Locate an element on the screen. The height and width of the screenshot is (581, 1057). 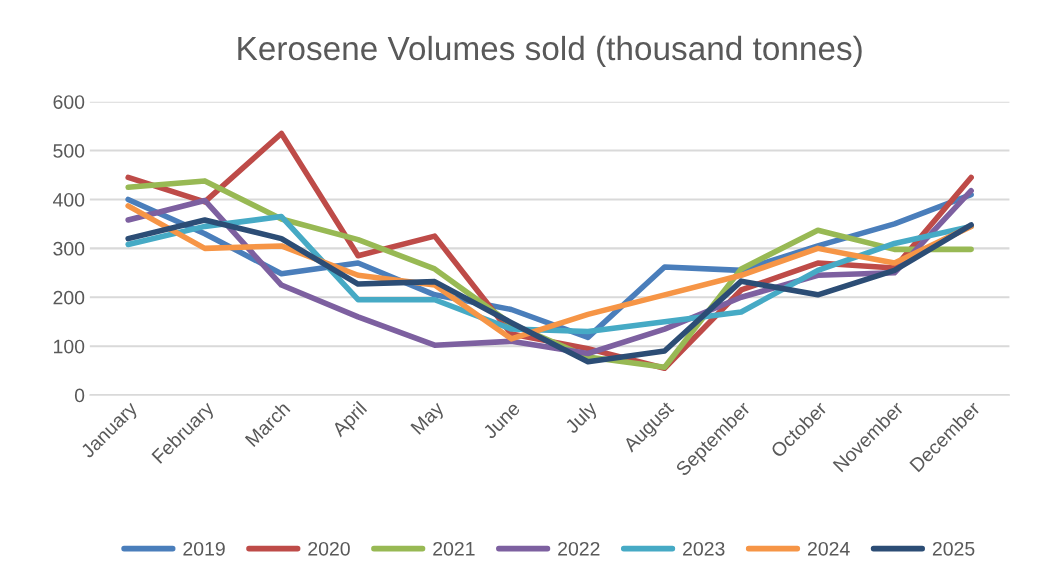
legend-label: 2019 is located at coordinates (204, 548).